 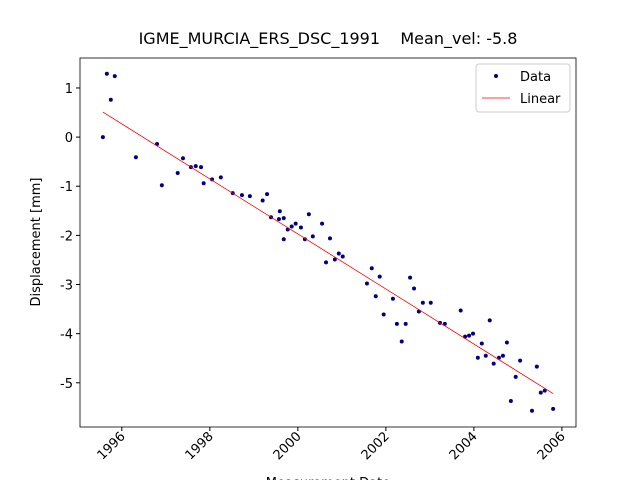 What do you see at coordinates (66, 384) in the screenshot?
I see `y-tick-label: -5` at bounding box center [66, 384].